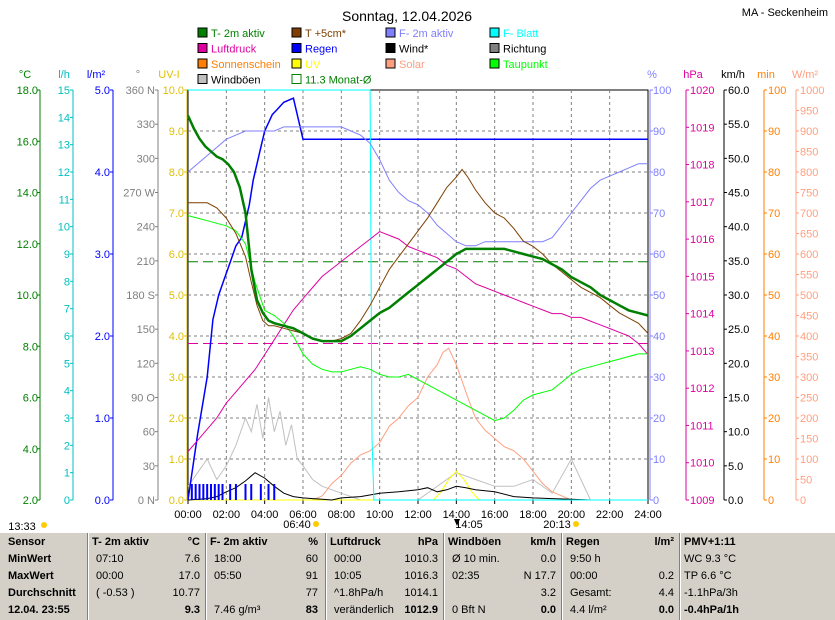  Describe the element at coordinates (421, 559) in the screenshot. I see `stat-cell: 1010.3` at that location.